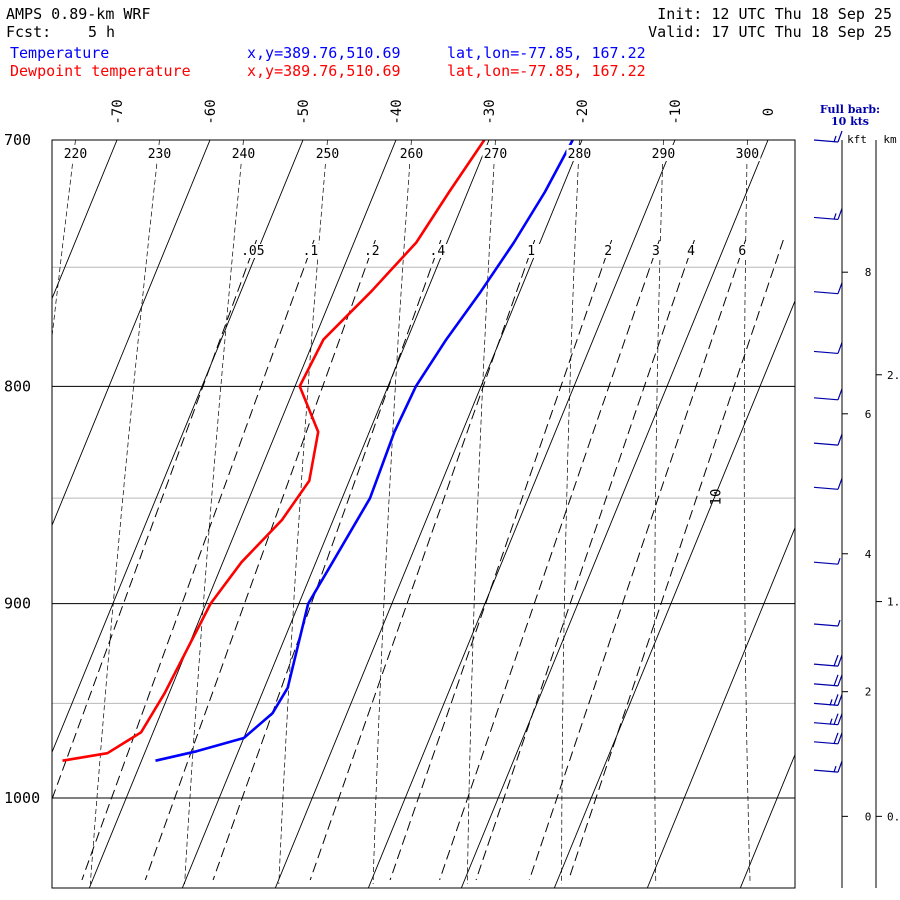 The image size is (900, 900). I want to click on dry-adiabat-label: 260, so click(411, 154).